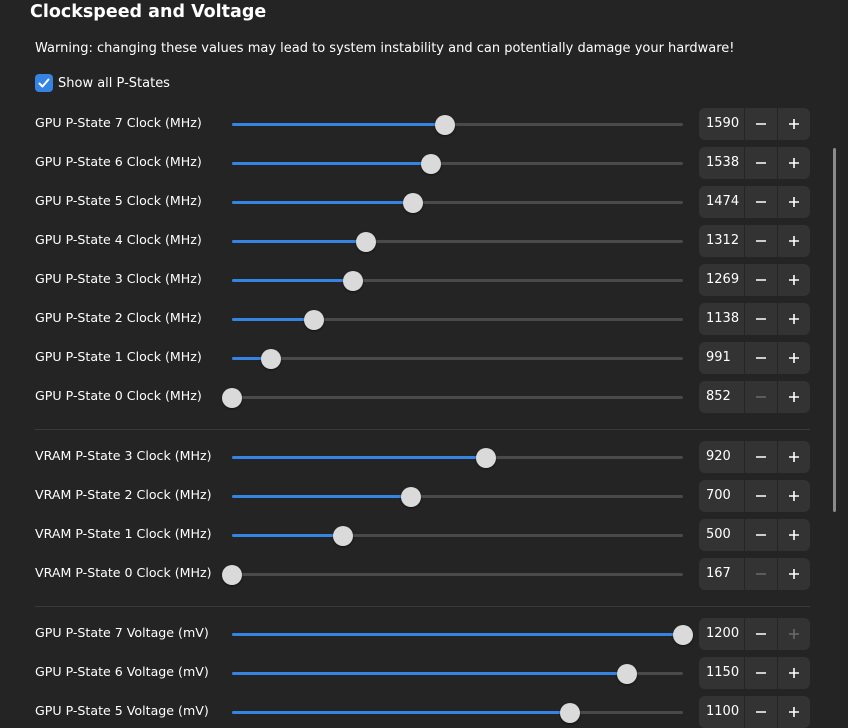 This screenshot has width=848, height=728. I want to click on pstate-value-input: 700, so click(718, 495).